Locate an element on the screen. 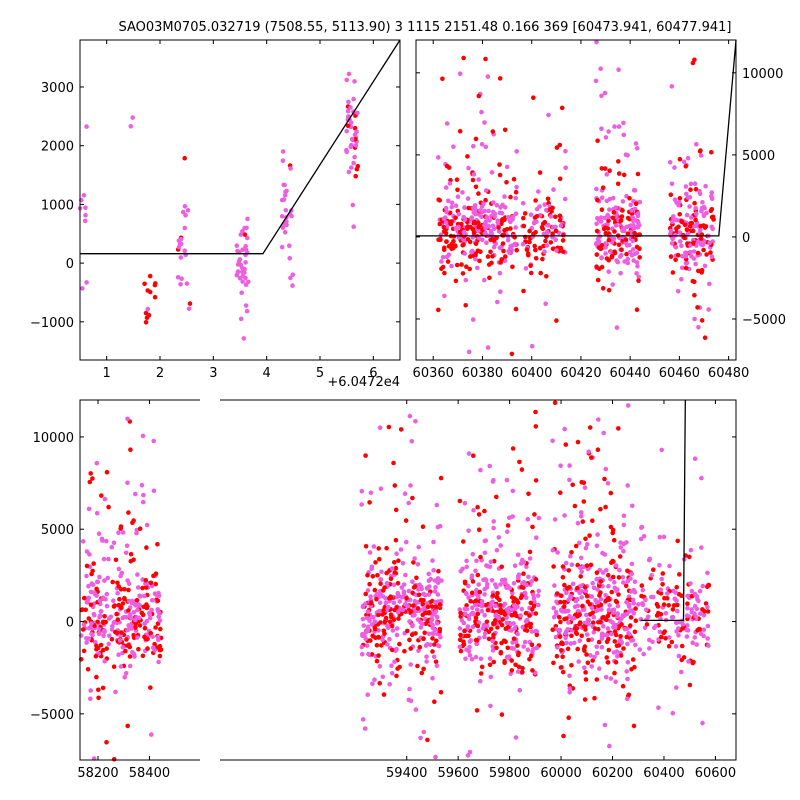 The image size is (800, 800). x-tick-label: 60440 is located at coordinates (629, 373).